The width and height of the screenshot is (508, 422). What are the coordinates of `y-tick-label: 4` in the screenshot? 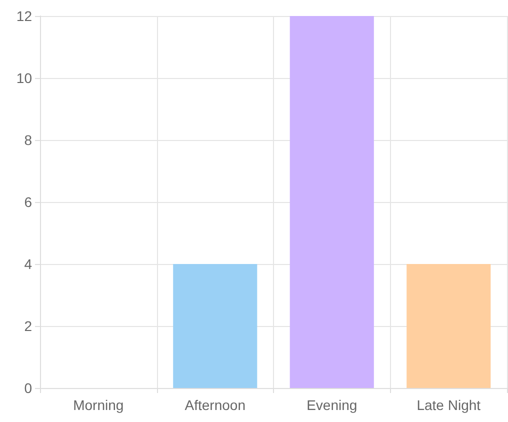 It's located at (28, 264).